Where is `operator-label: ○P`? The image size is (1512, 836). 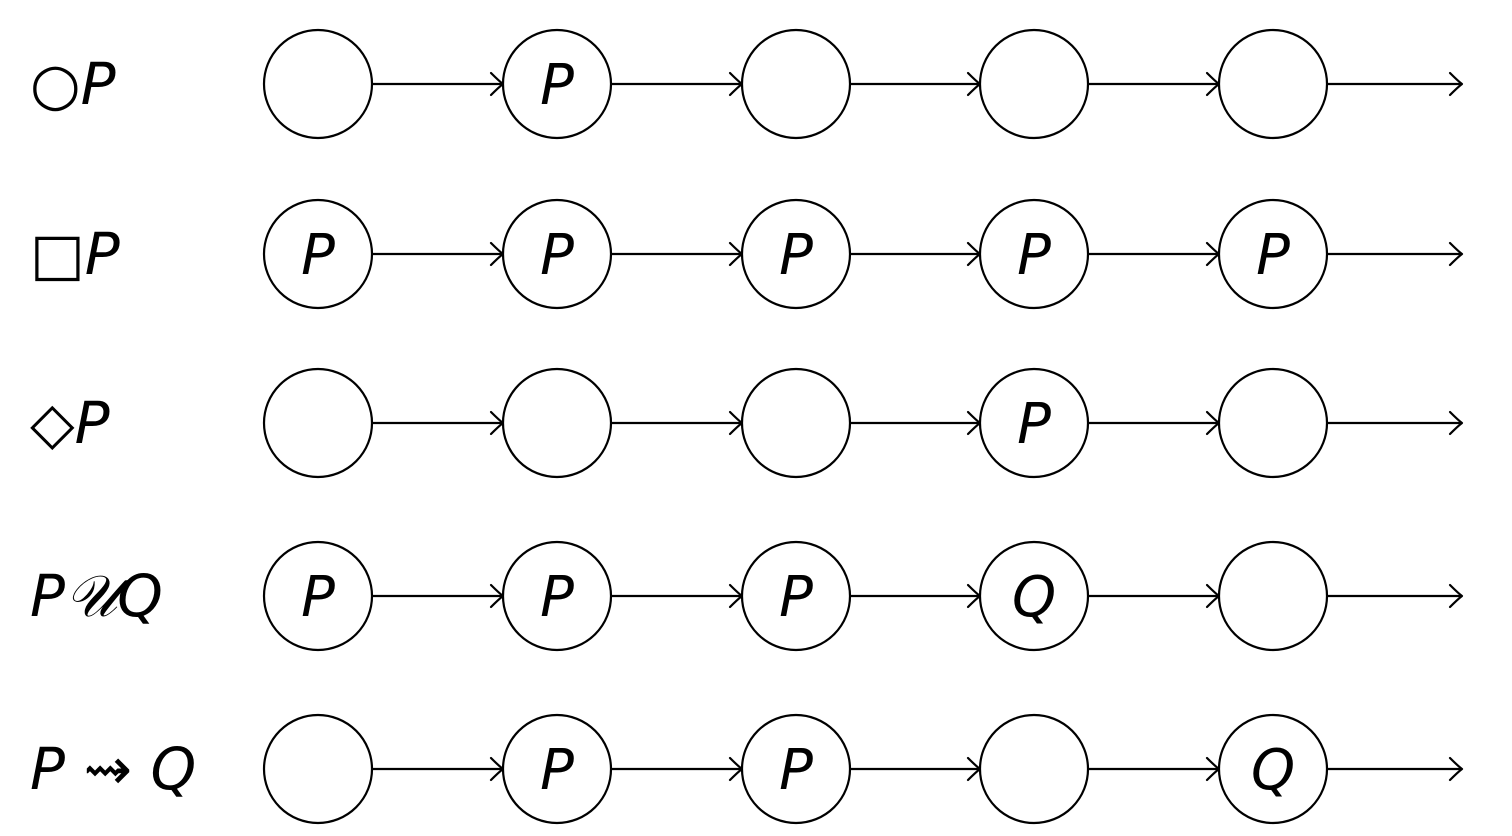
operator-label: ○P is located at coordinates (73, 84).